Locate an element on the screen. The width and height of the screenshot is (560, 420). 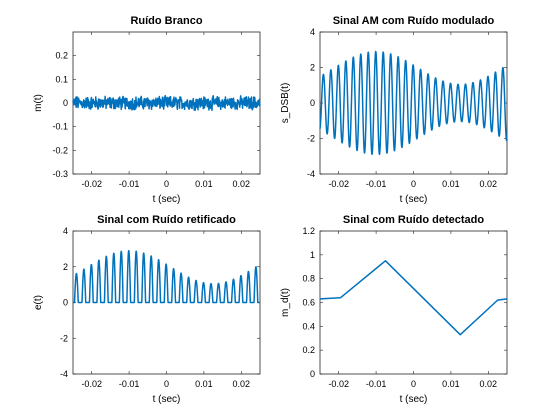
y-tick-label: -0.3 is located at coordinates (60, 174).